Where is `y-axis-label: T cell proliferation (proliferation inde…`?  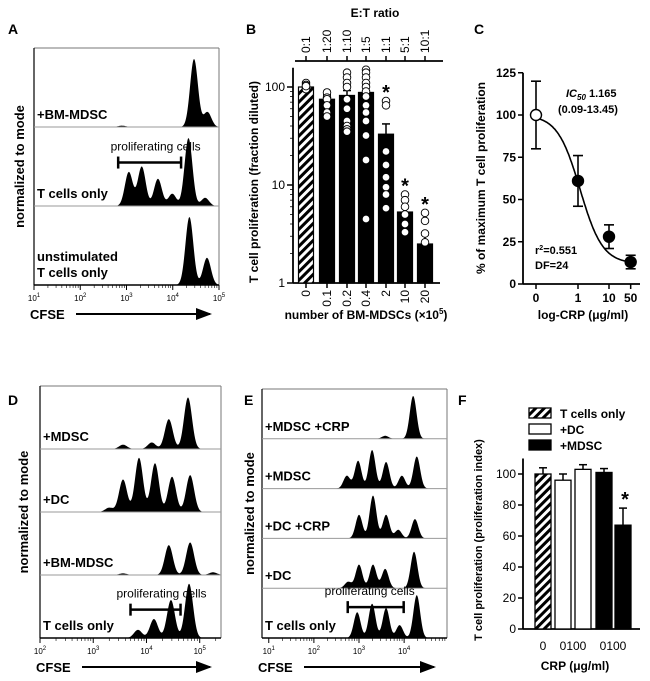 y-axis-label: T cell proliferation (proliferation inde… is located at coordinates (479, 540).